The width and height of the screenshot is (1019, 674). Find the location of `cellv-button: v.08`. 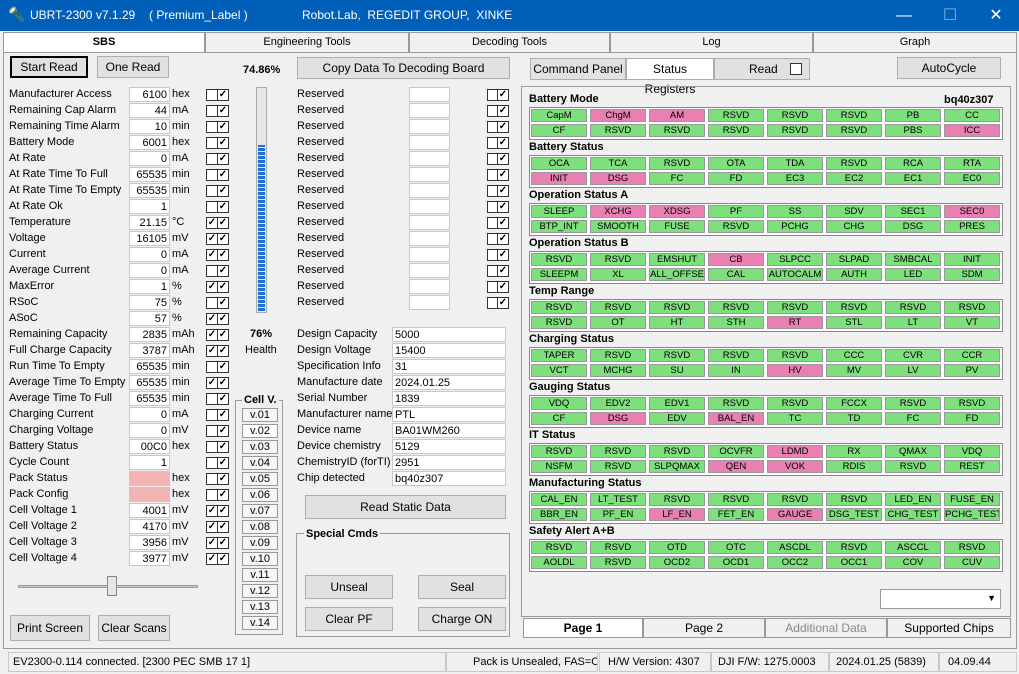

cellv-button: v.08 is located at coordinates (260, 527).